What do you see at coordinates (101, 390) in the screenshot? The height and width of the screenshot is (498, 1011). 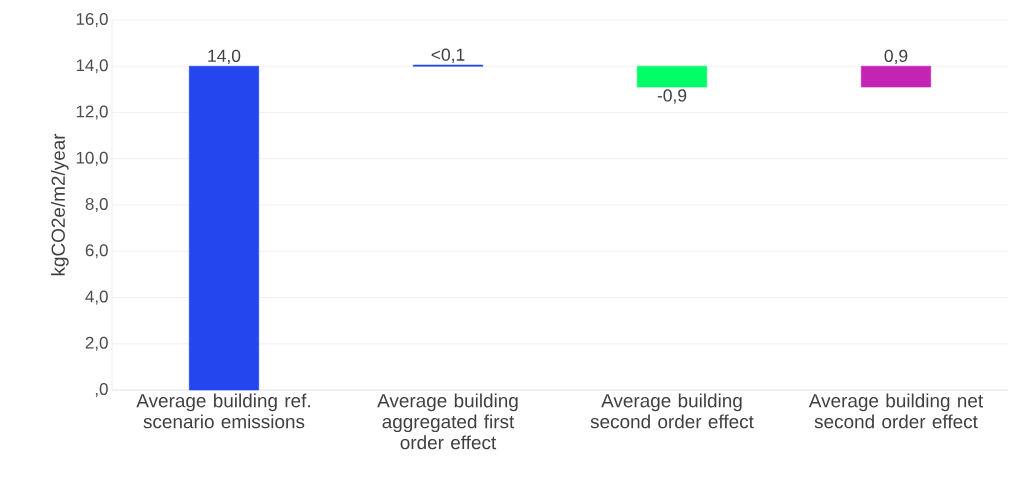 I see `y-tick-label: ,0` at bounding box center [101, 390].